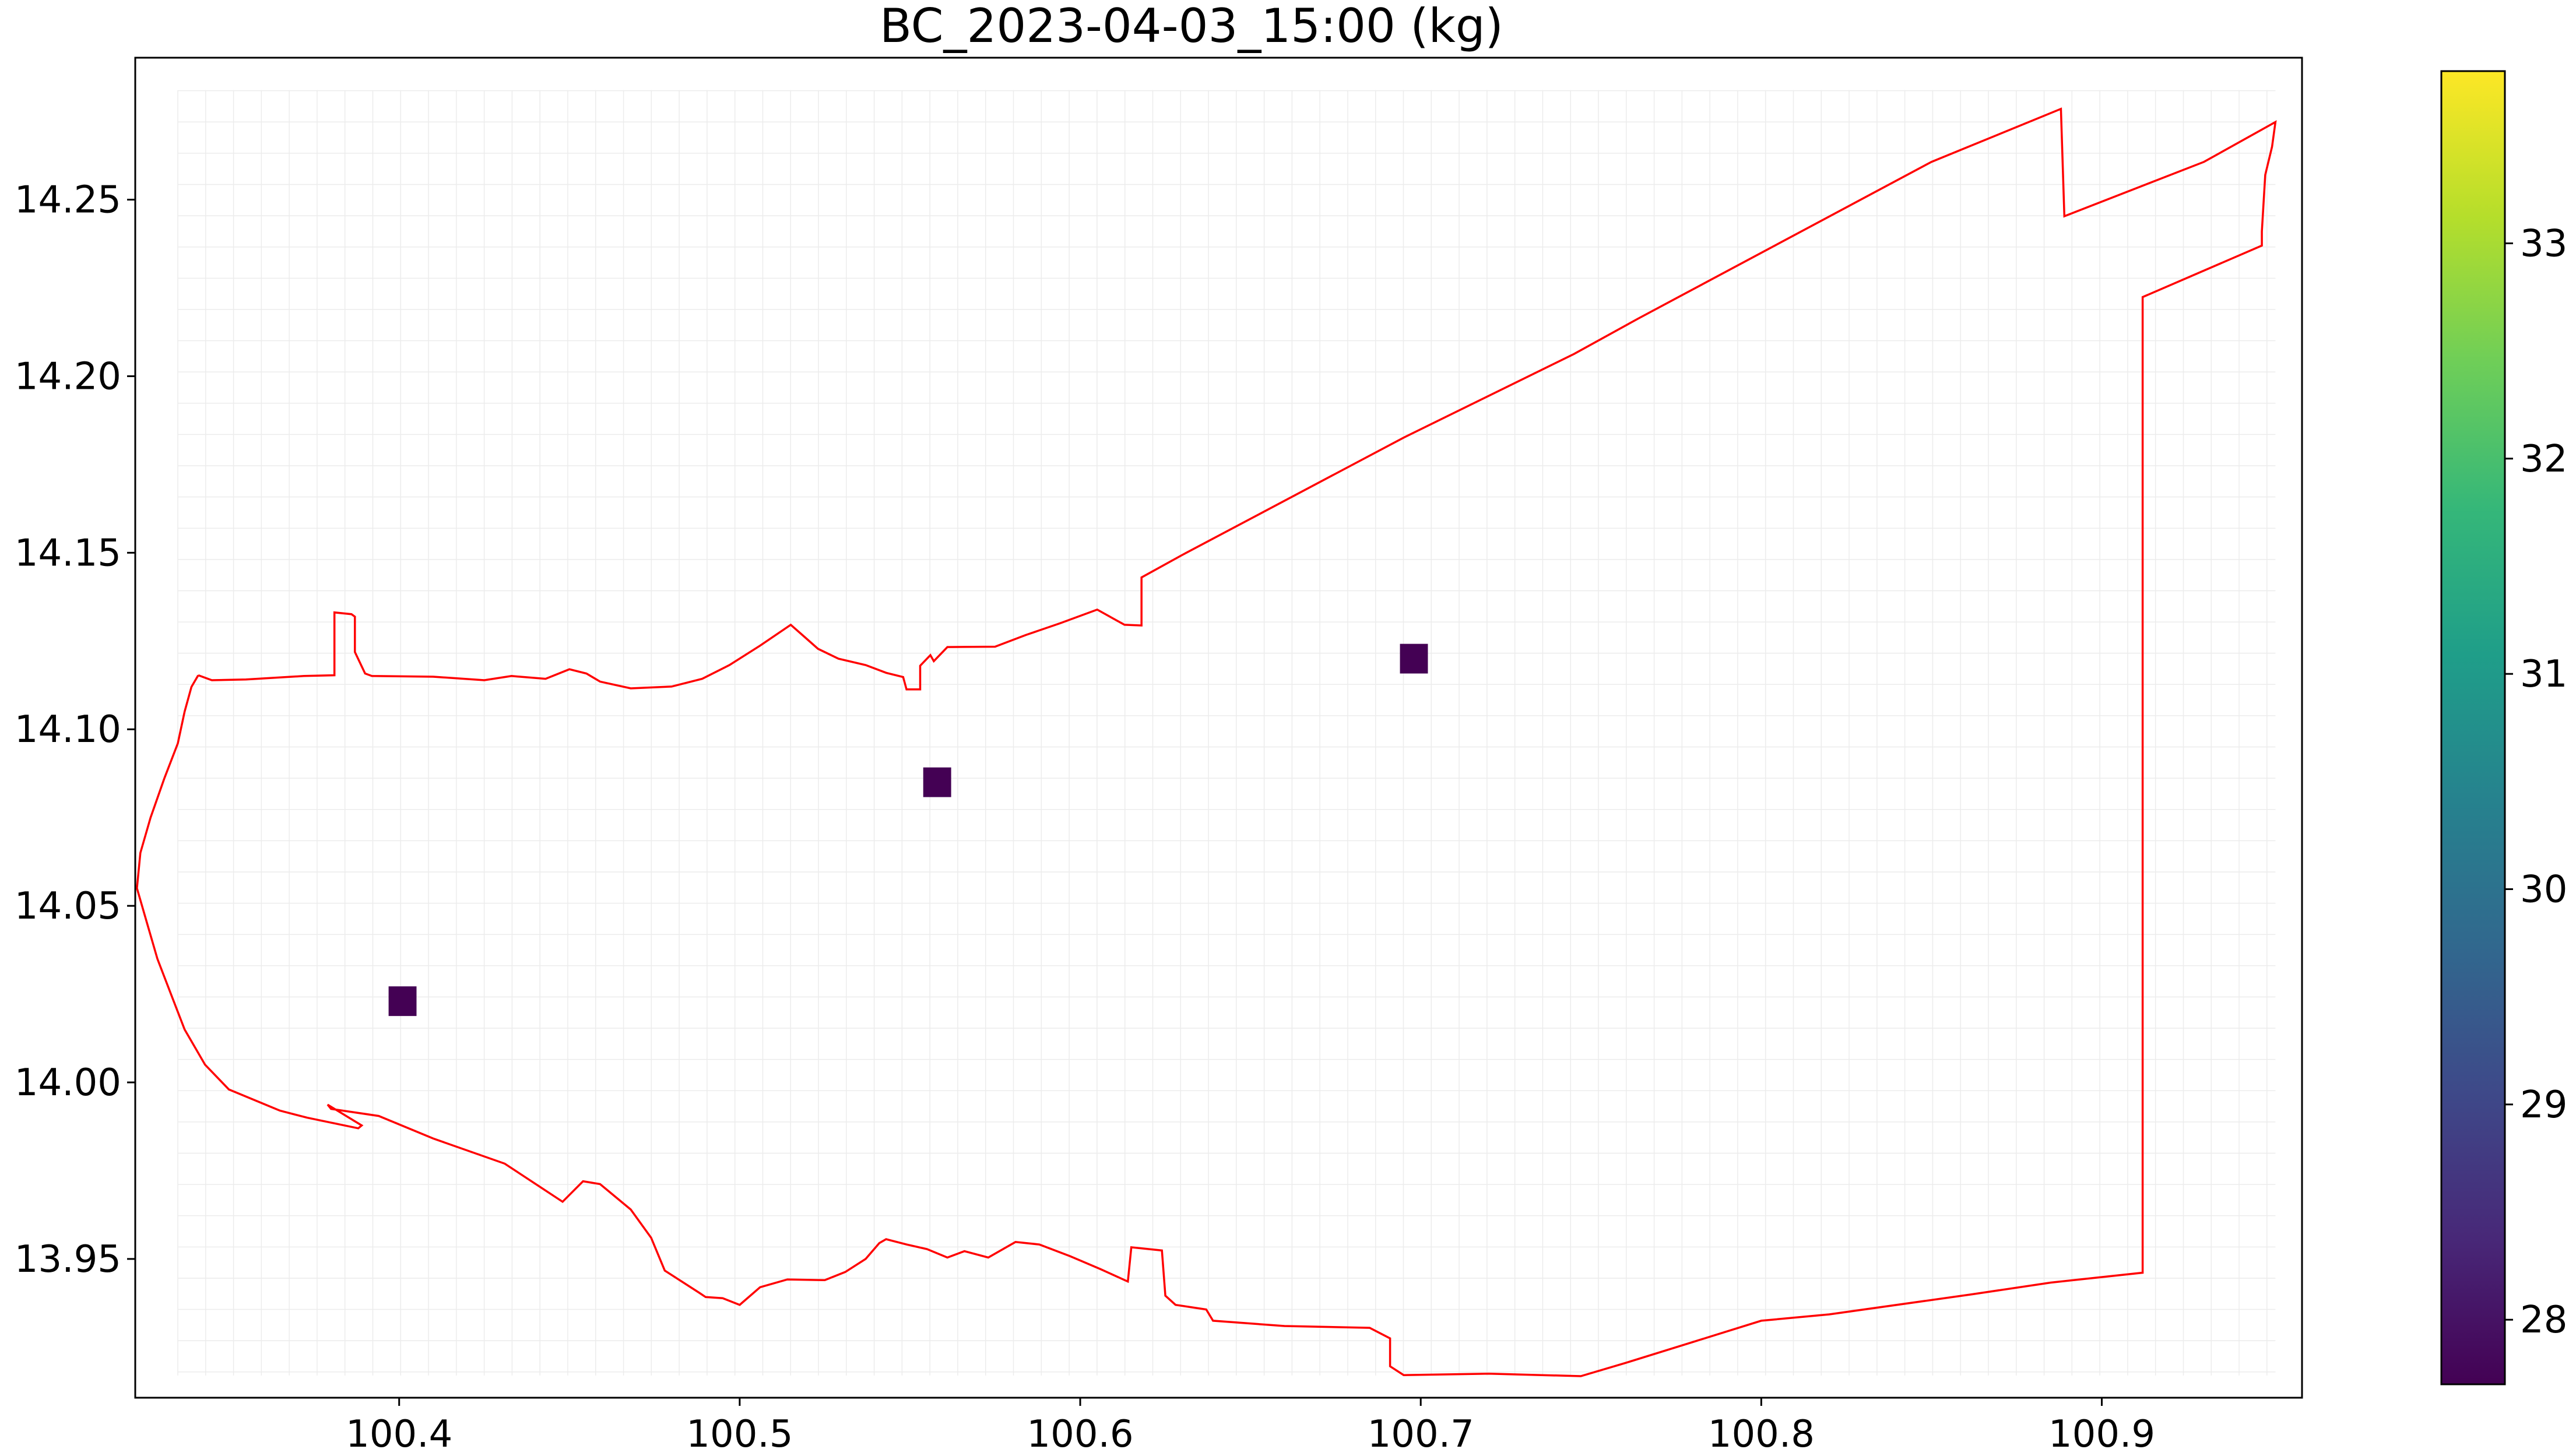  I want to click on chart-title: BC_2023-04-03_15:00 (kg), so click(1191, 26).